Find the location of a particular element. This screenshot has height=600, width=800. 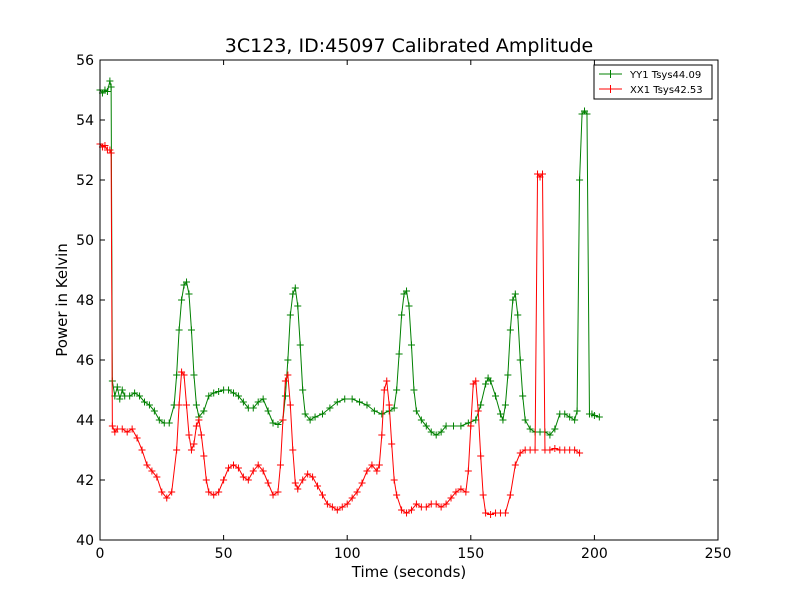

legend-box is located at coordinates (653, 82).